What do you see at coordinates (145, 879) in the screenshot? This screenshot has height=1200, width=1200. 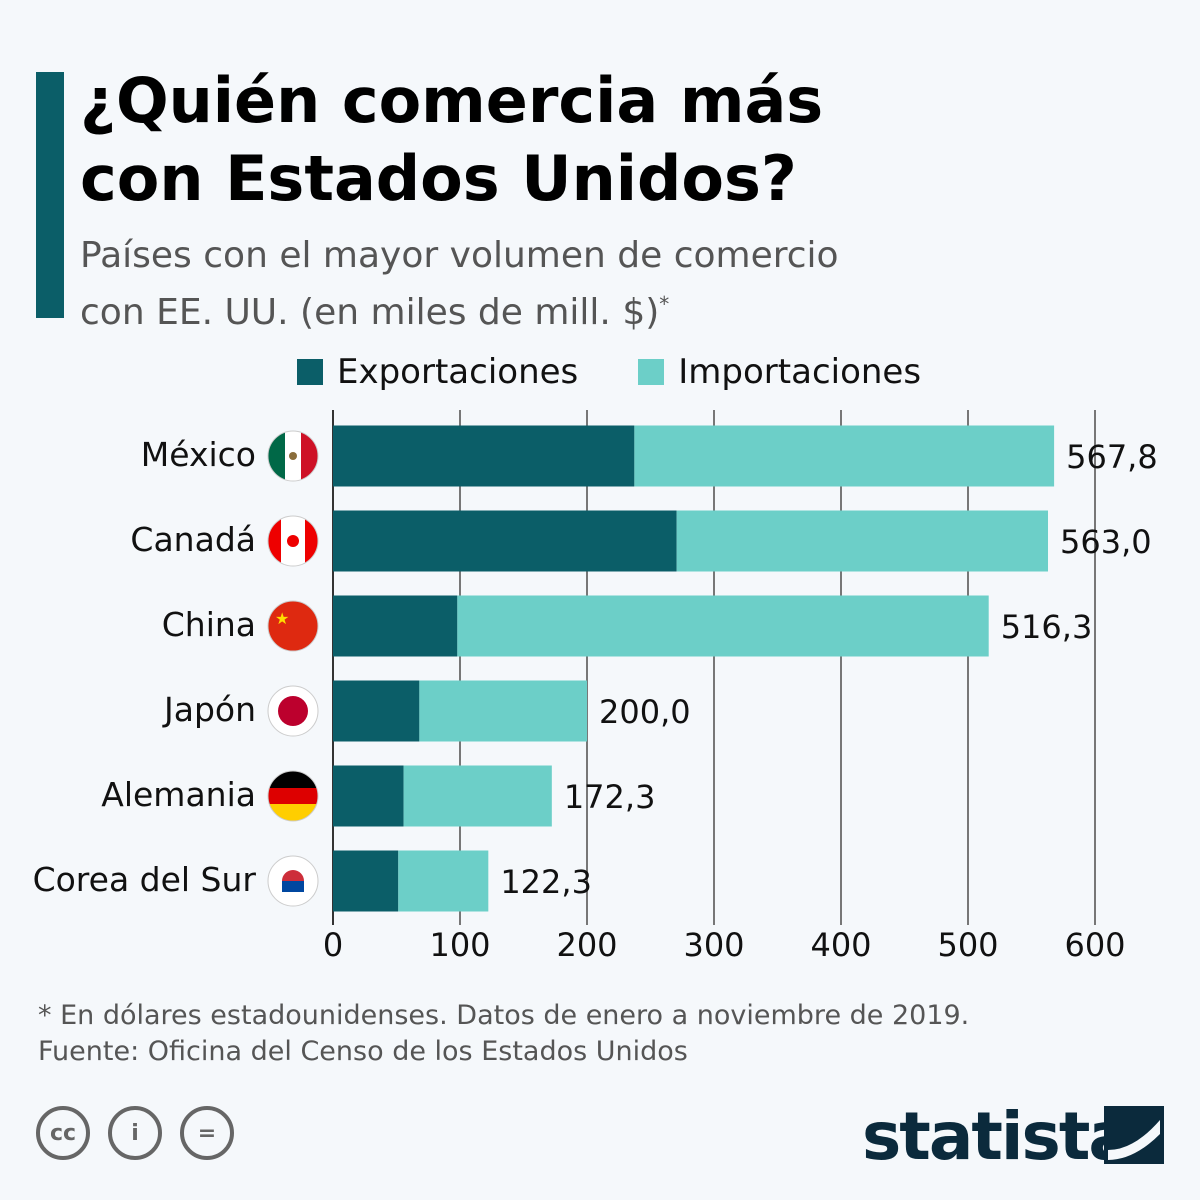 I see `category-label: Corea del Sur` at bounding box center [145, 879].